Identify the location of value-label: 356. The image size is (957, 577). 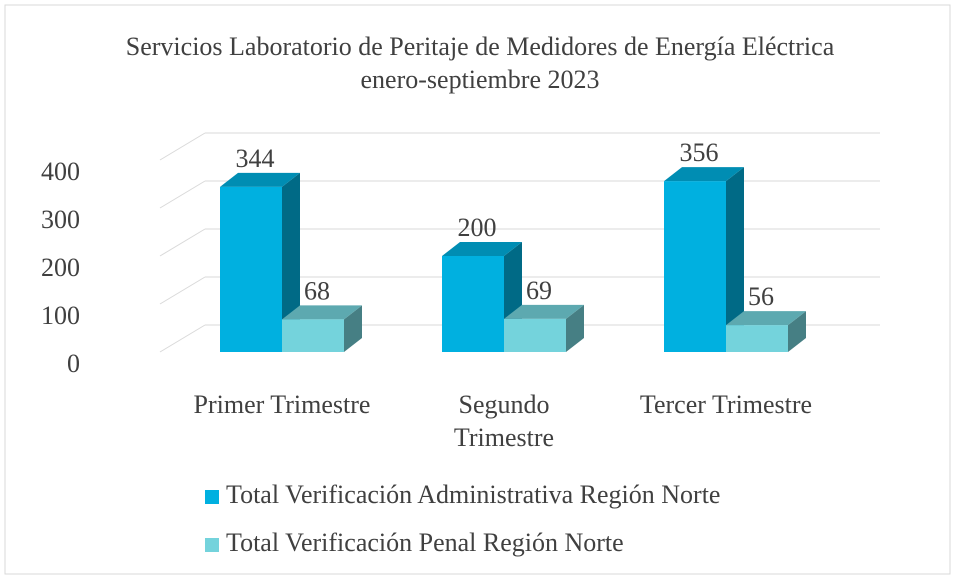
(699, 152).